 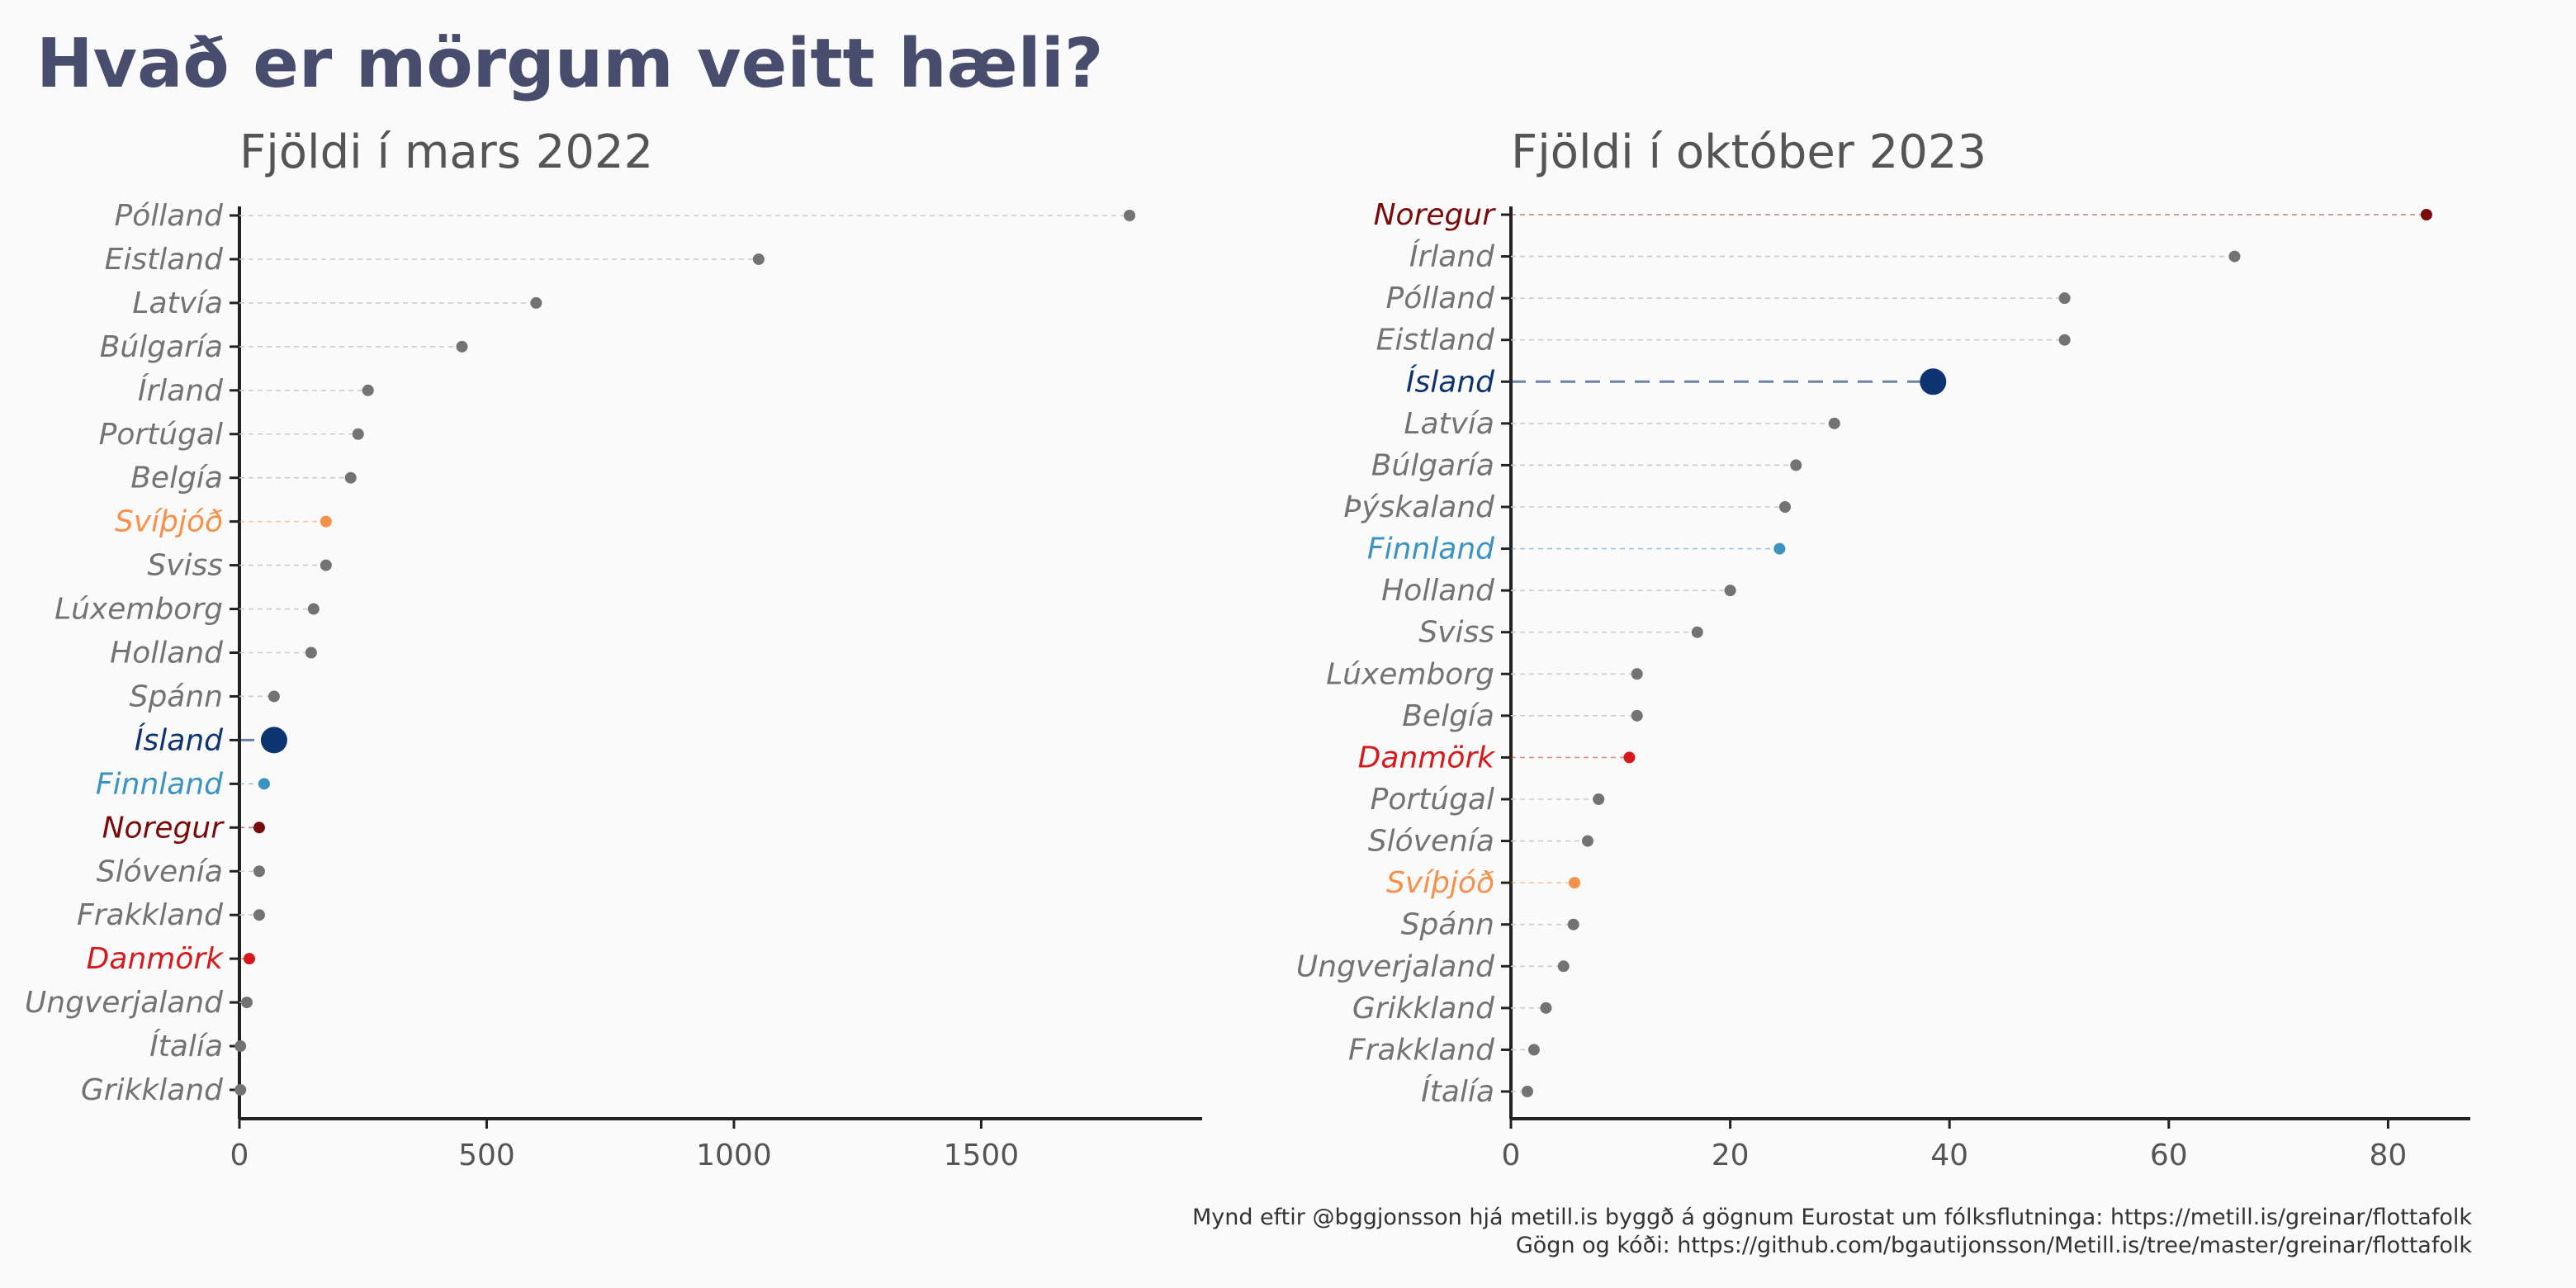 I want to click on data-point-grikkland, so click(x=240, y=1090).